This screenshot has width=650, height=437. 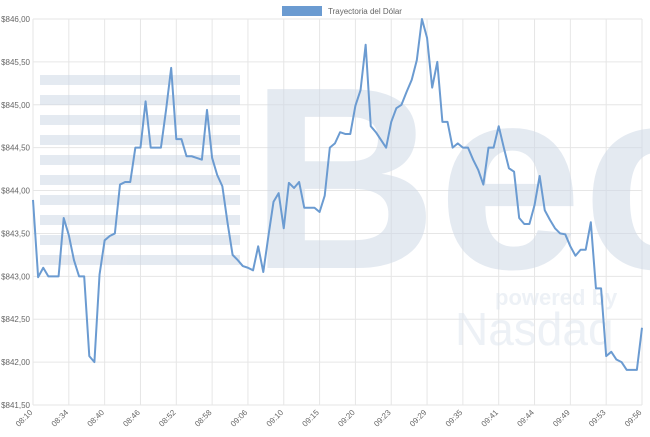 I want to click on y-tick-label: $846,00, so click(x=15, y=19).